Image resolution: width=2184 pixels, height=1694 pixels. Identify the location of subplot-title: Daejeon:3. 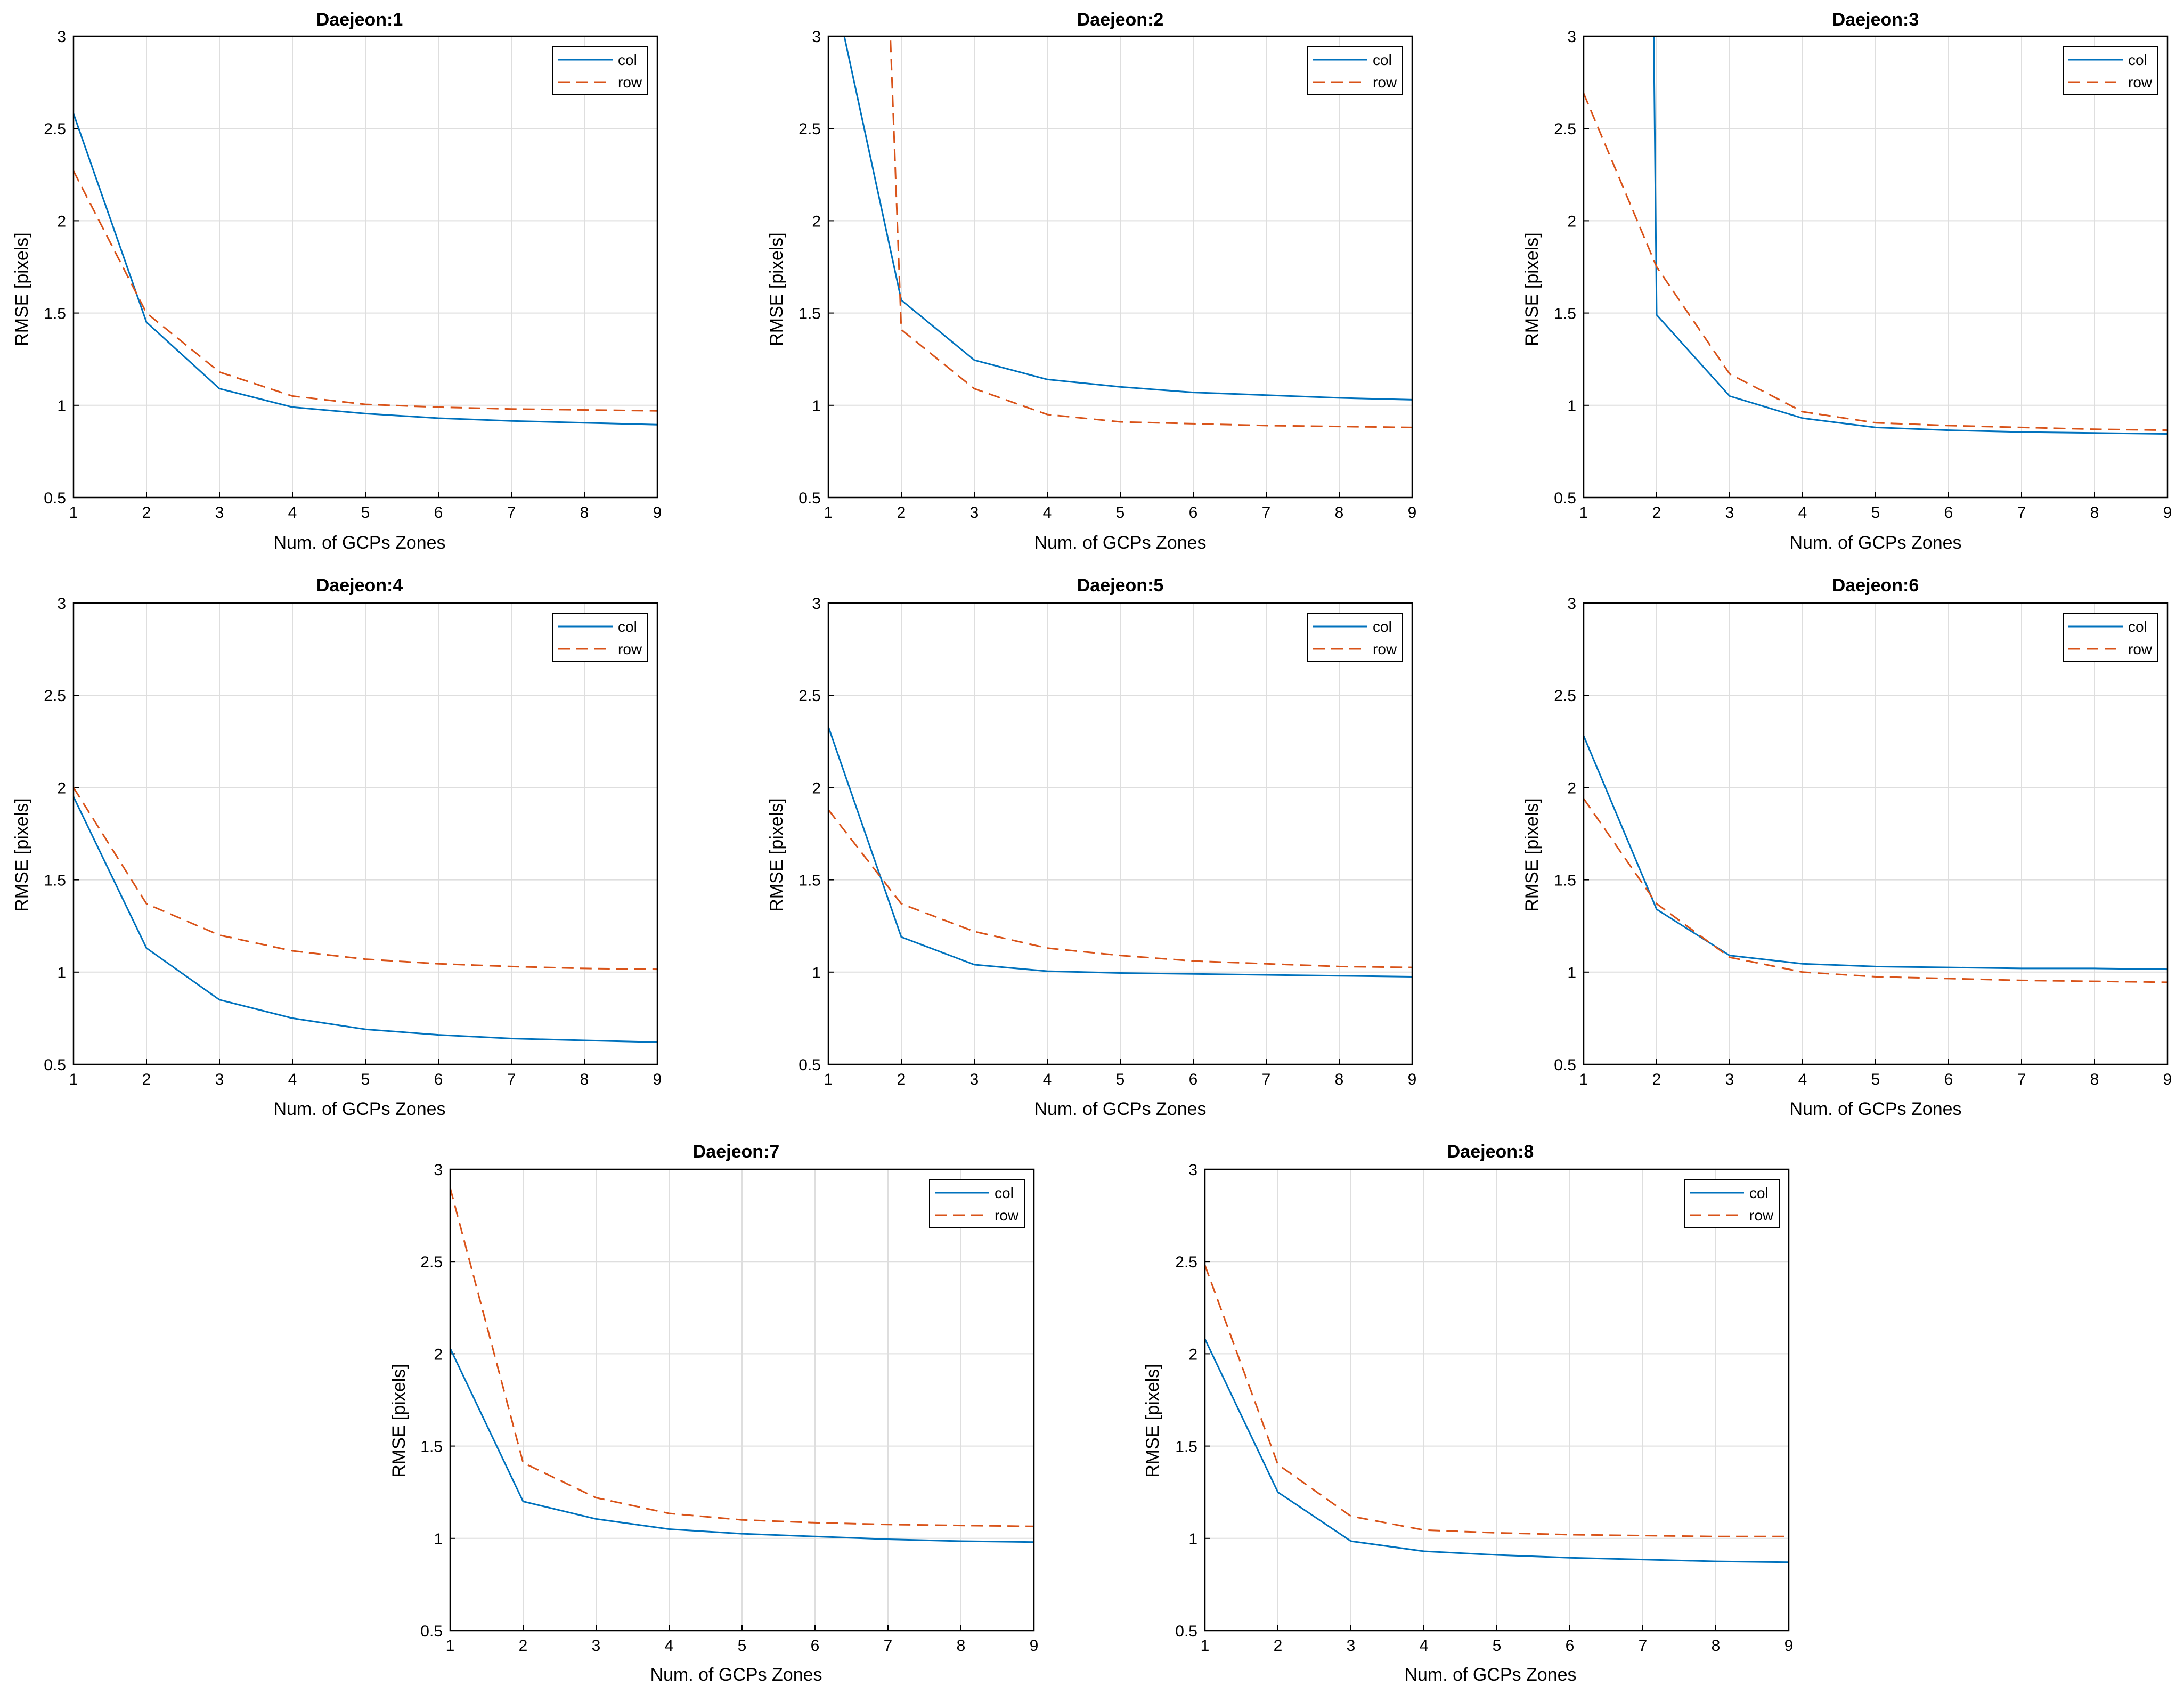
(1875, 20).